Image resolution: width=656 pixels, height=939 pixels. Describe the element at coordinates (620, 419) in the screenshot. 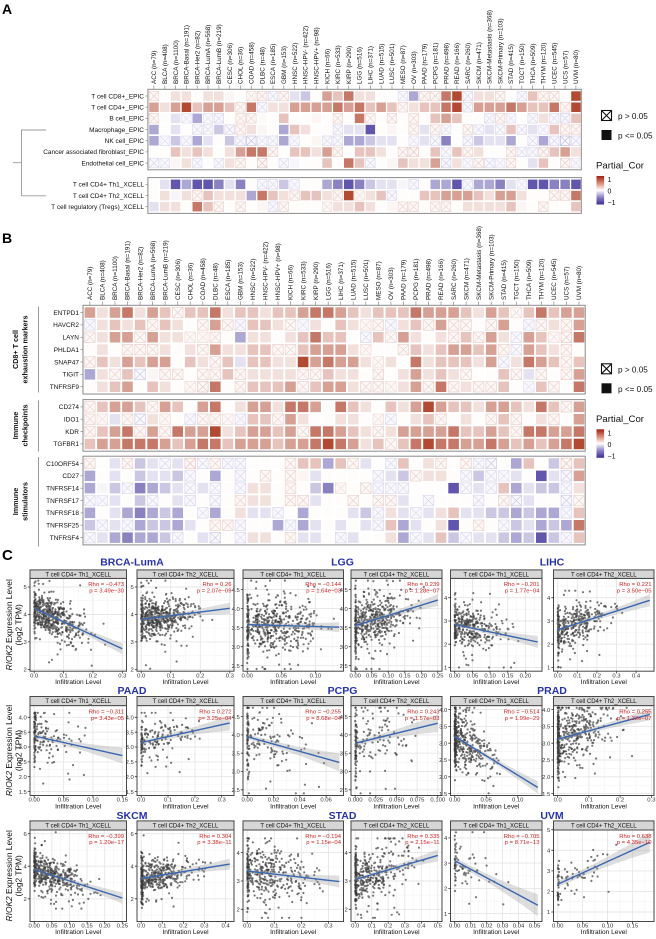

I see `svg-text: Partial_Cor` at that location.